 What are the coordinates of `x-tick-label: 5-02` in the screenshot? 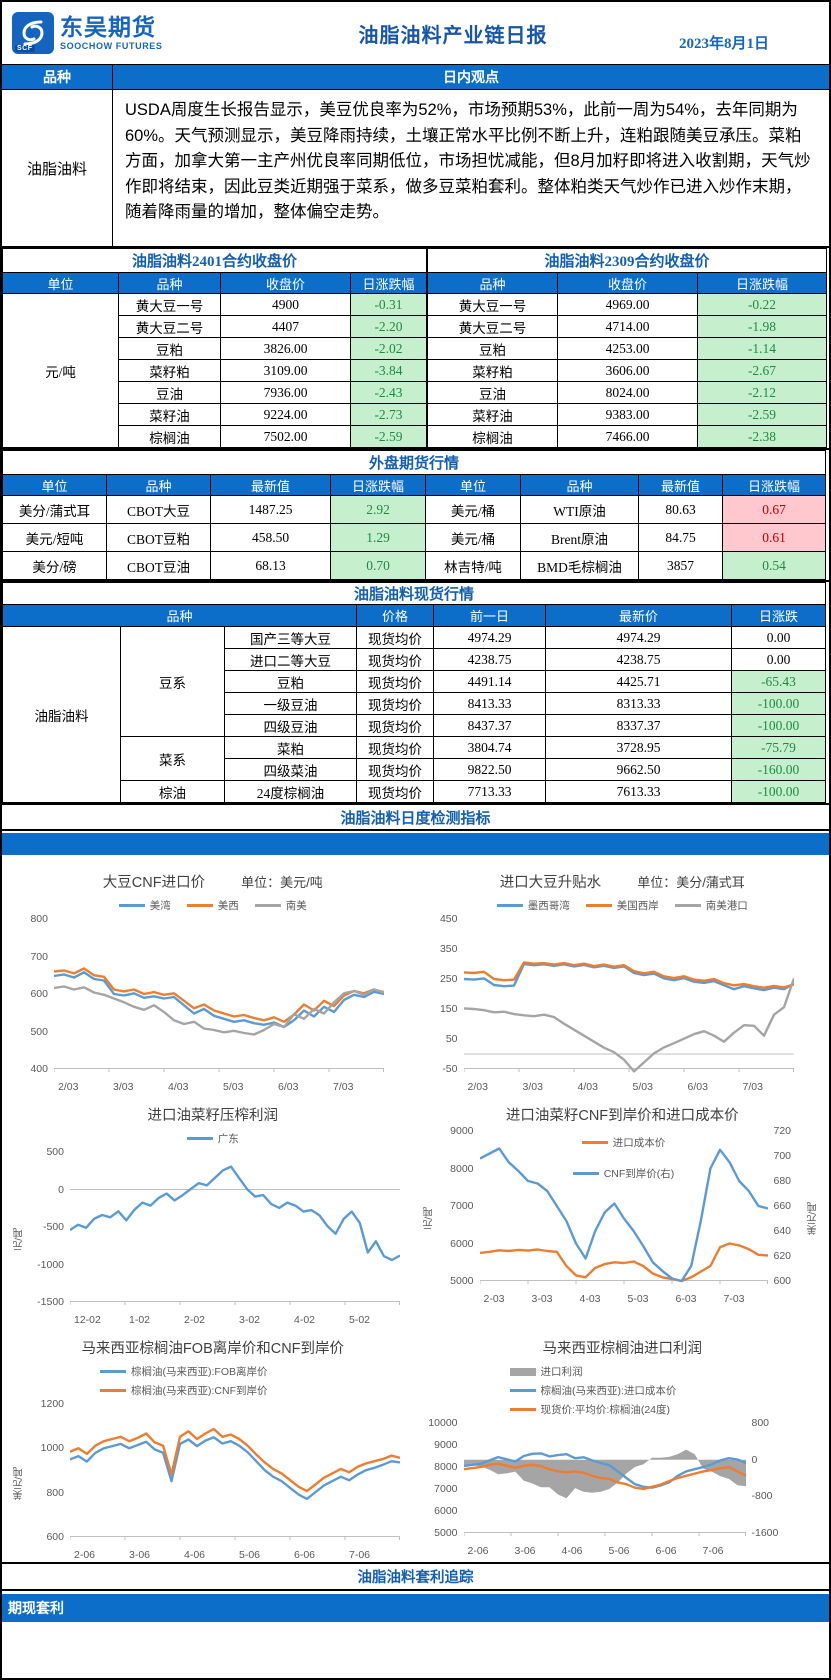 It's located at (360, 1320).